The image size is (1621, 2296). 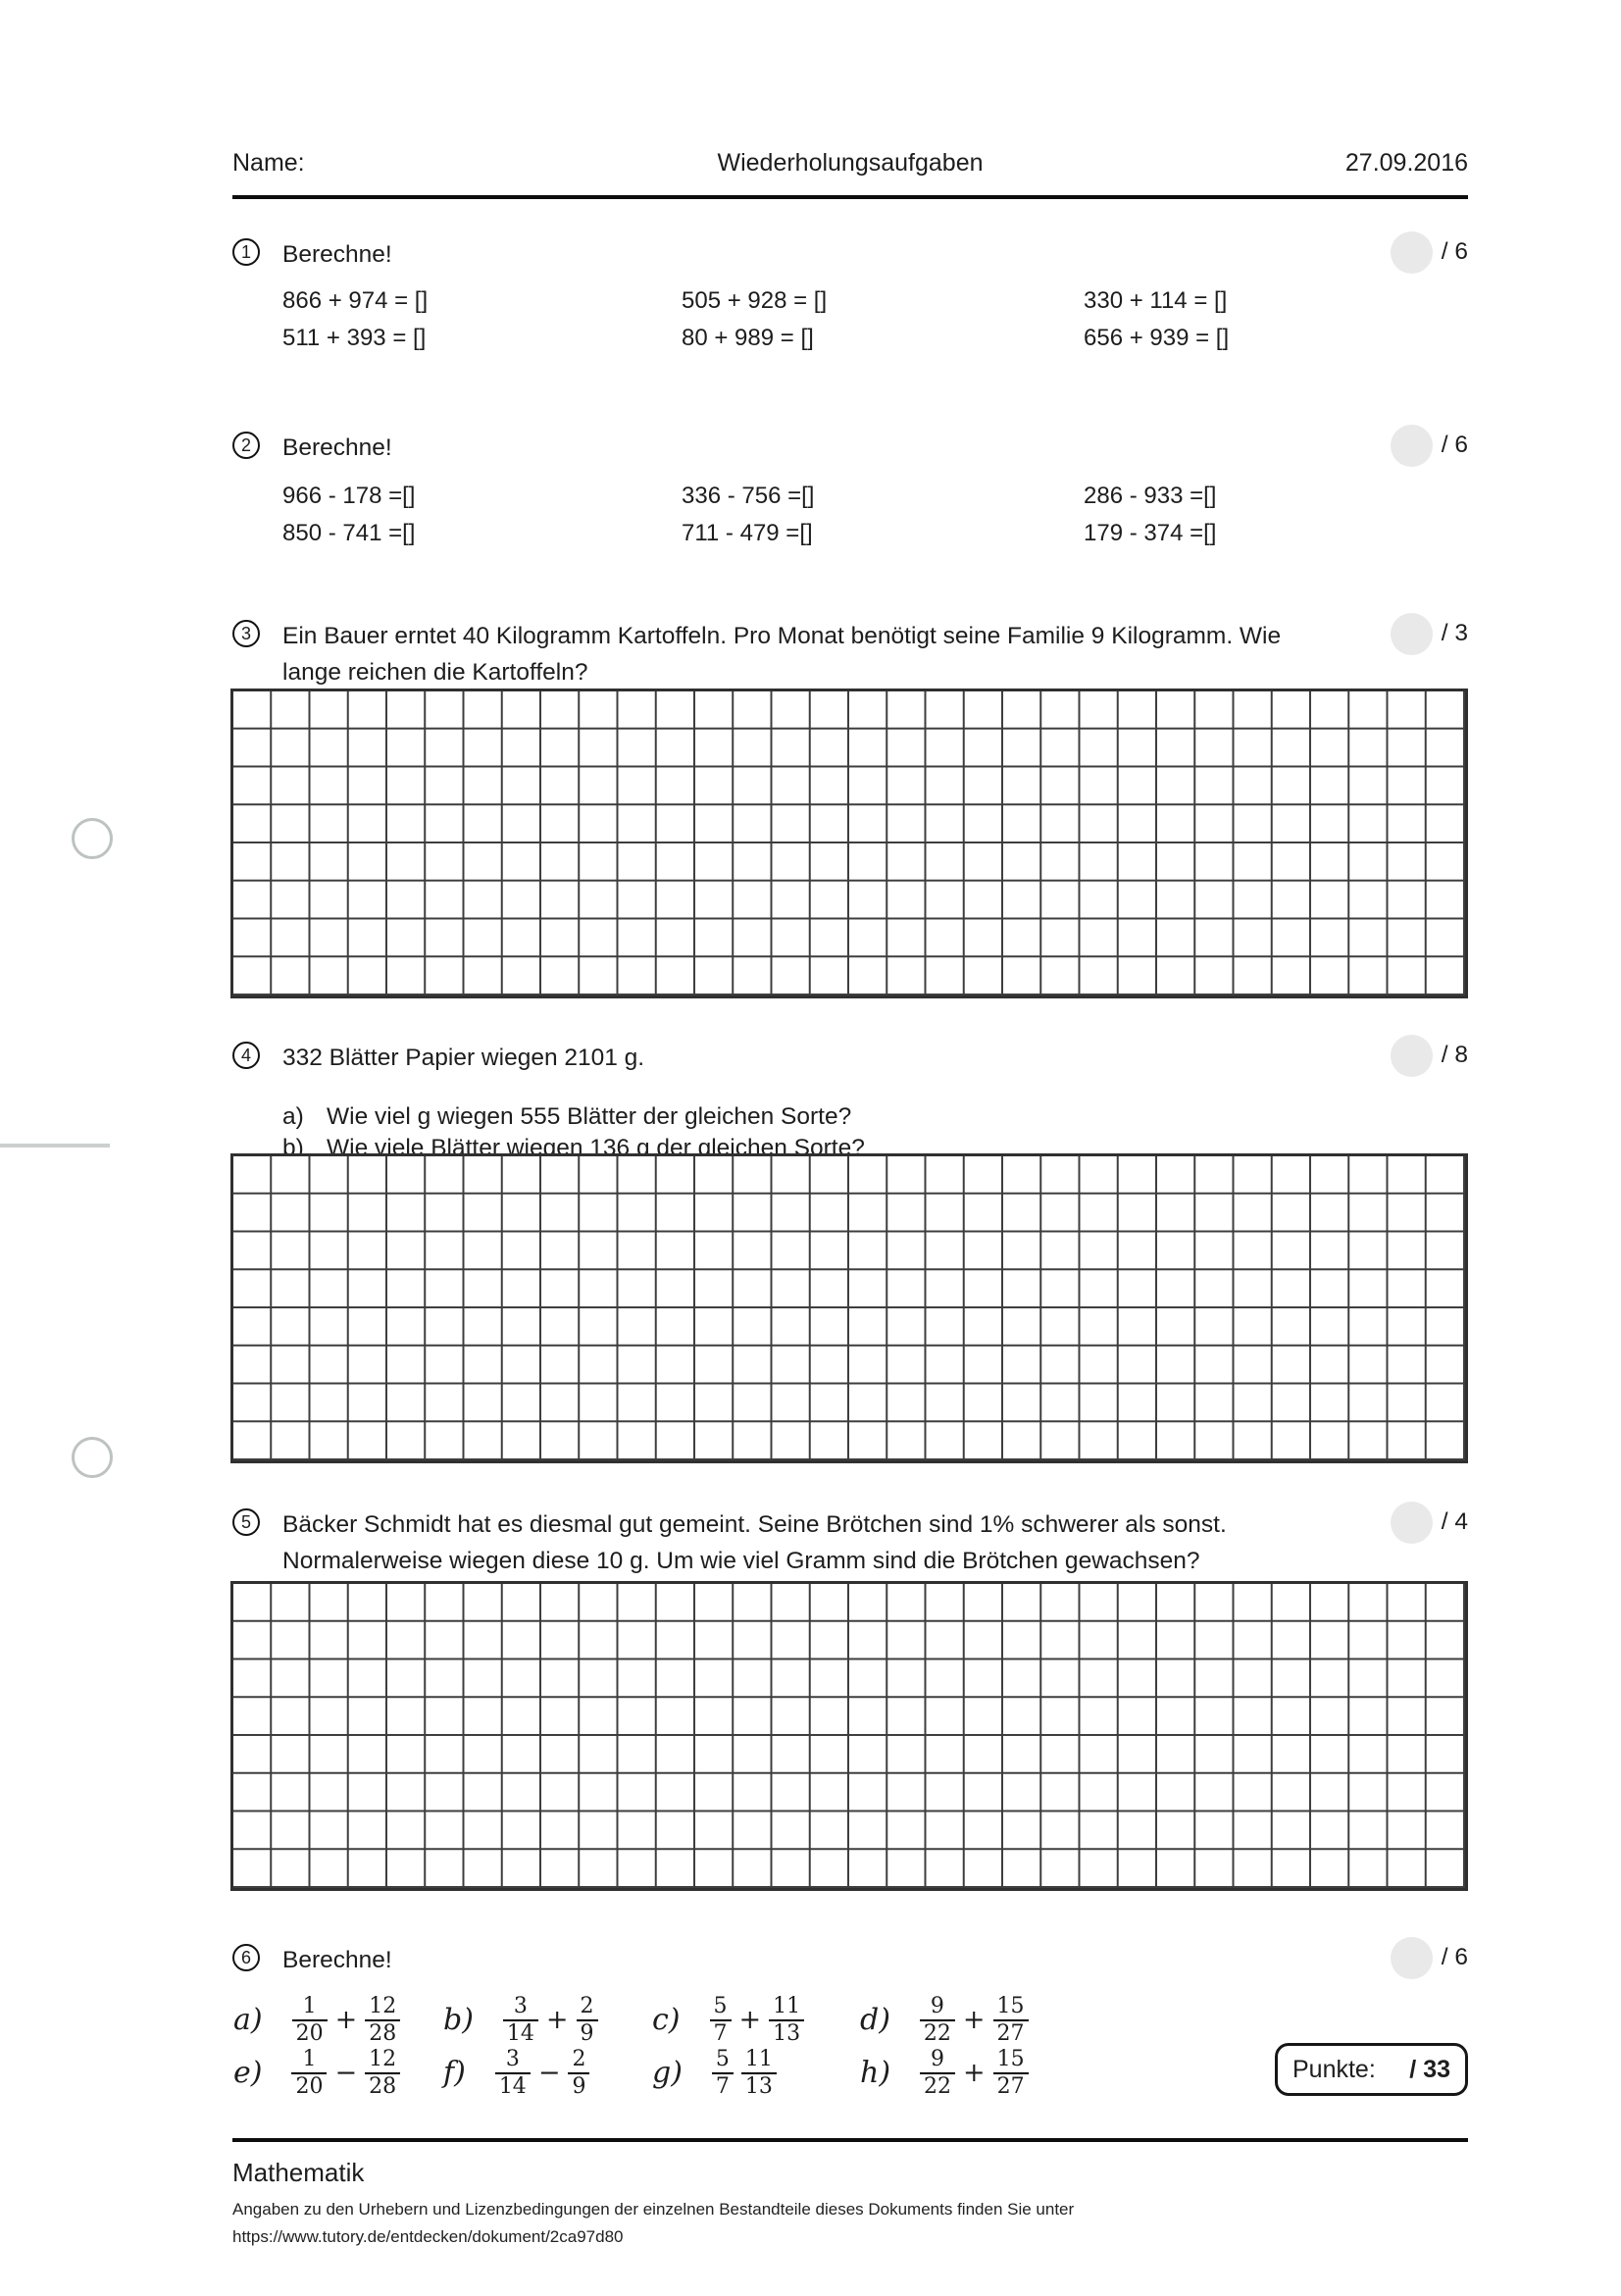 I want to click on name-label: Name:, so click(x=268, y=163).